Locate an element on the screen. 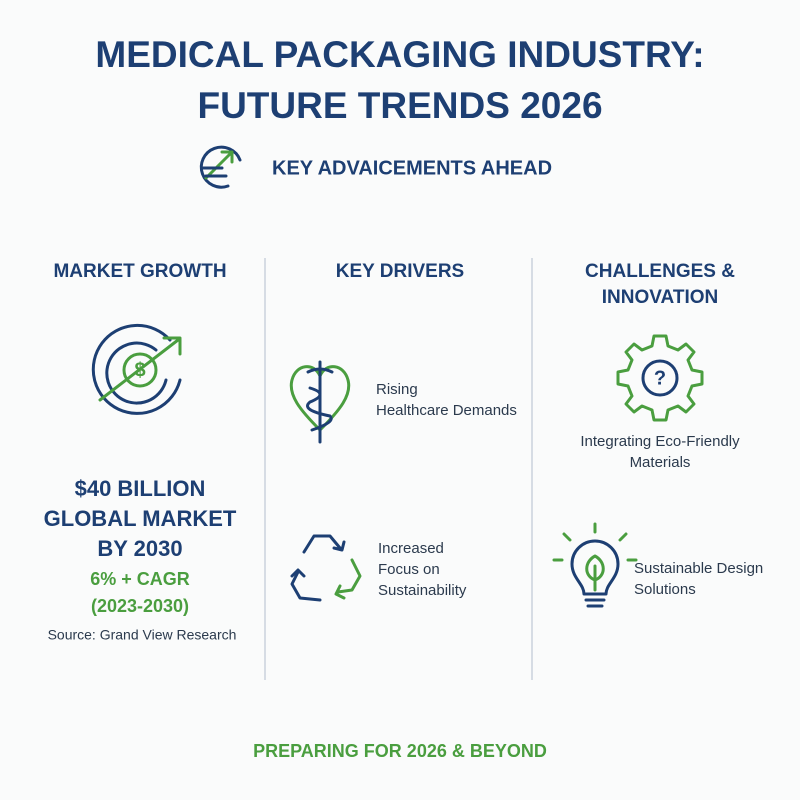  innovation-line: Sustainable Design is located at coordinates (698, 568).